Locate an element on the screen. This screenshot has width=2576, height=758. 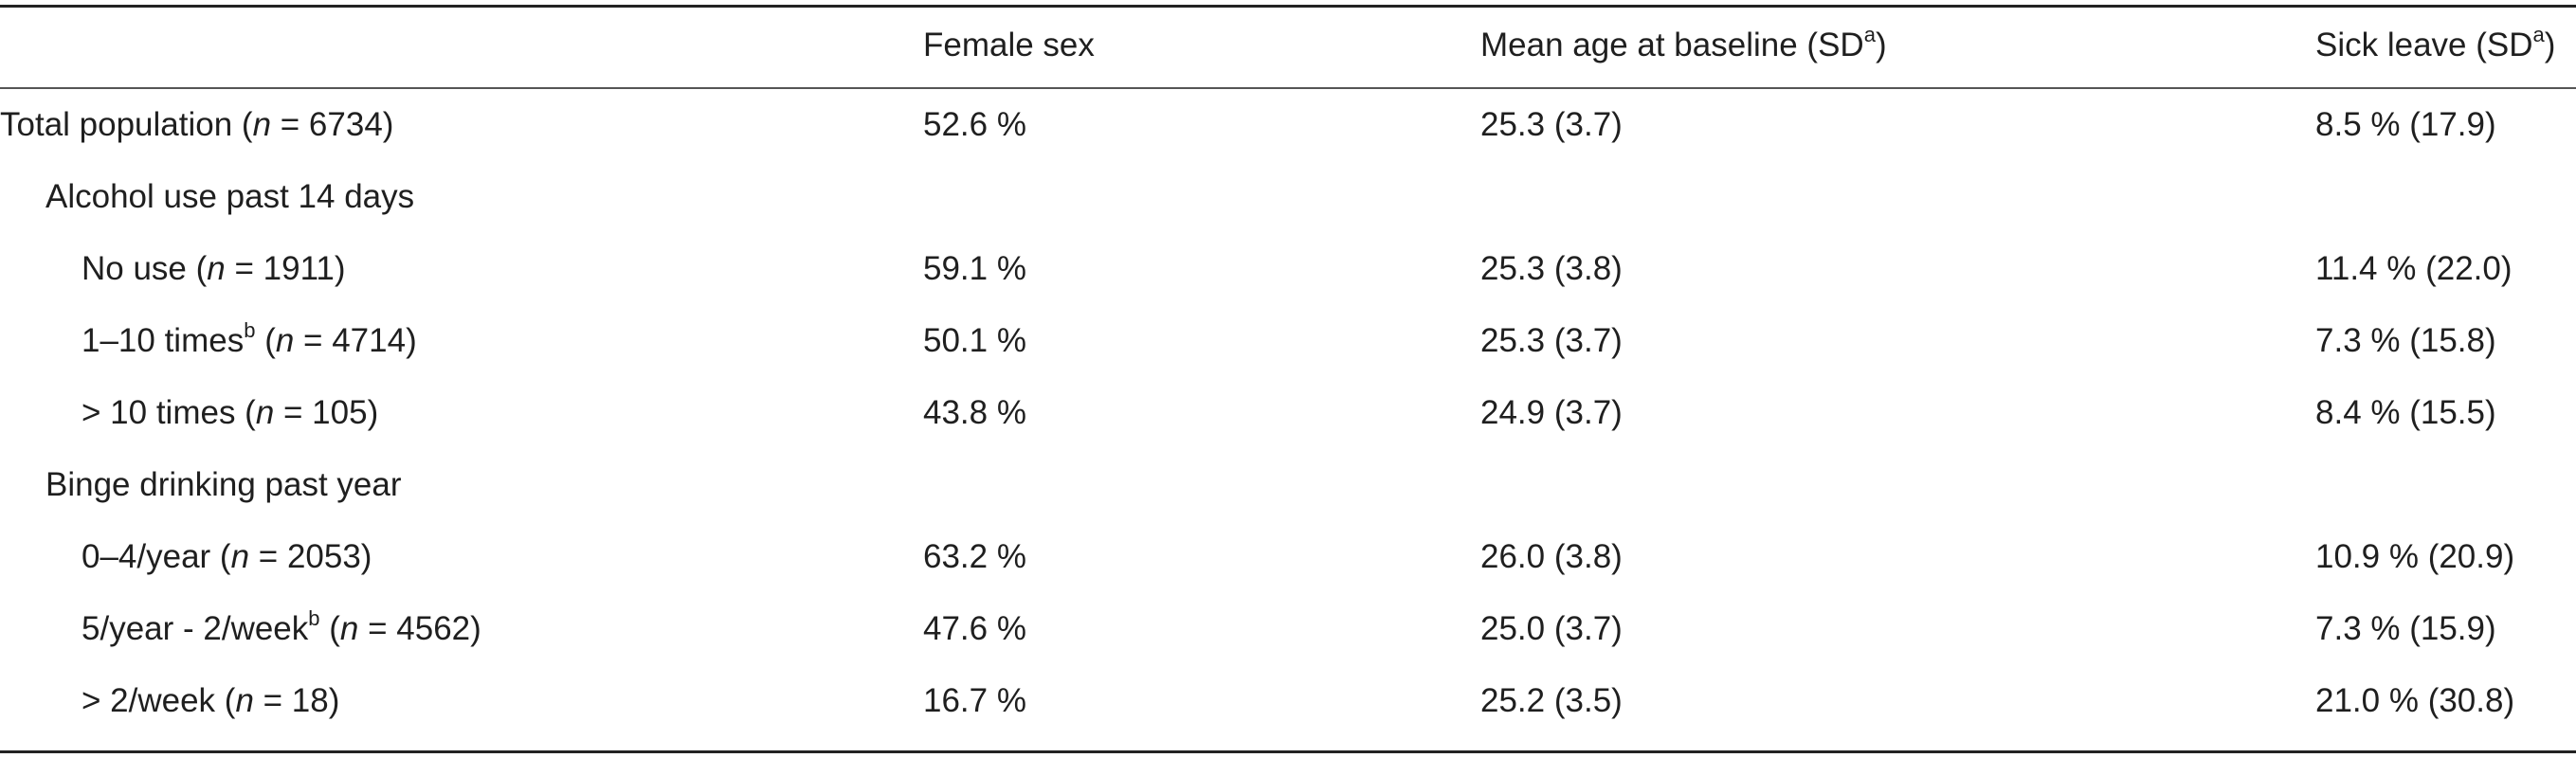
section-label: Binge drinking past year is located at coordinates (223, 484).